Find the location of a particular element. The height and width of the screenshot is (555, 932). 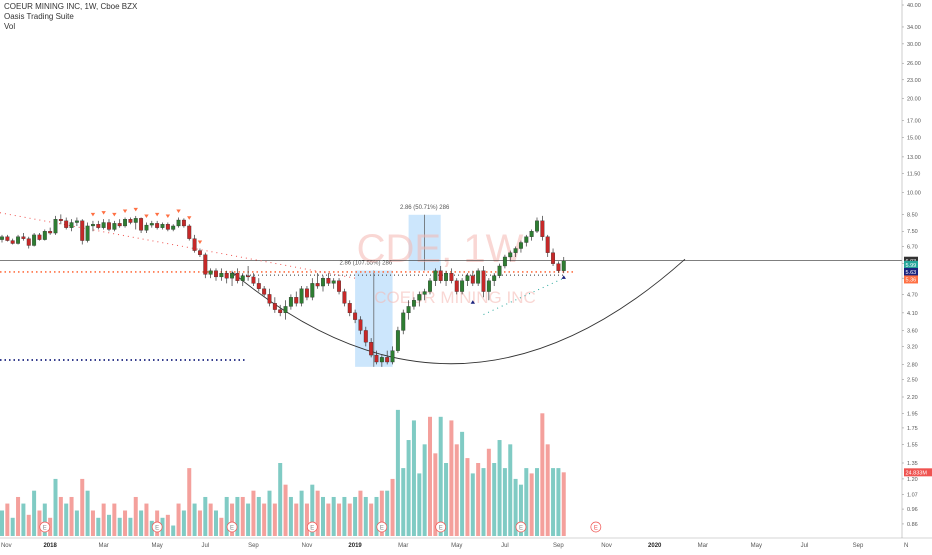

watermark-symbol: CDE, 1W is located at coordinates (440, 249).